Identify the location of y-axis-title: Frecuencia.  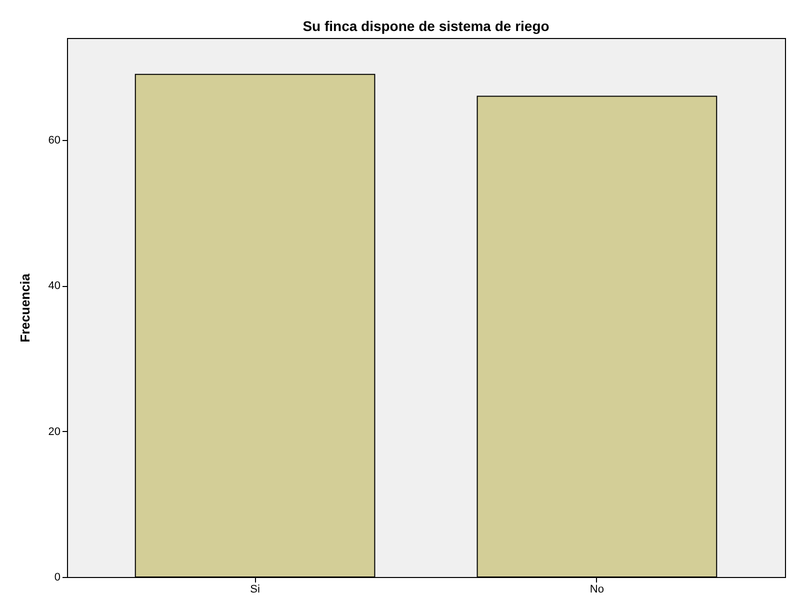
(24, 307).